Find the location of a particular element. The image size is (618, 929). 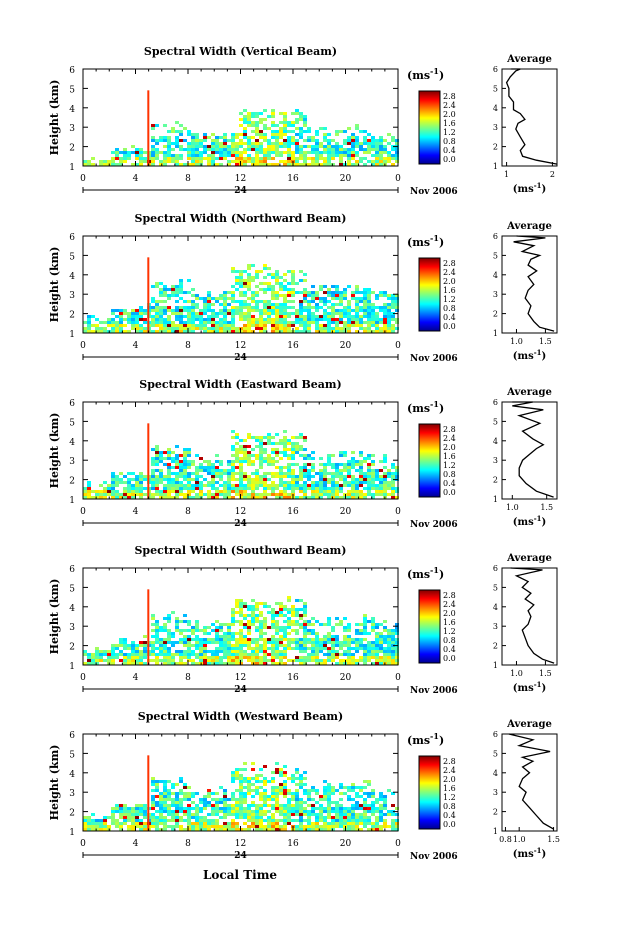

avg-y-tick-label: 2 is located at coordinates (495, 314).